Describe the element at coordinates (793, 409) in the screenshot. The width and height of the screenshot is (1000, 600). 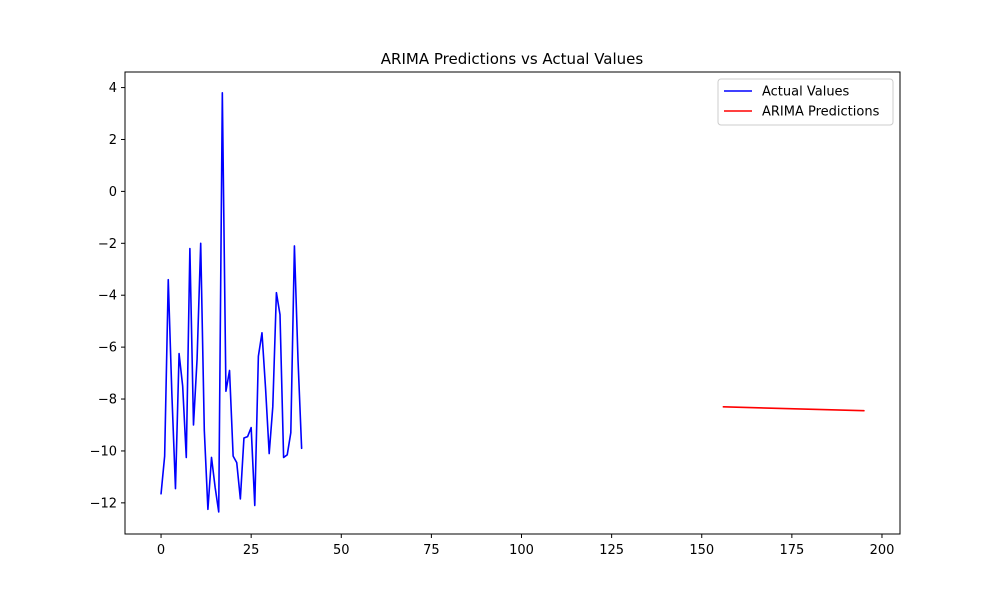
I see `series-line-arima-predictions` at that location.